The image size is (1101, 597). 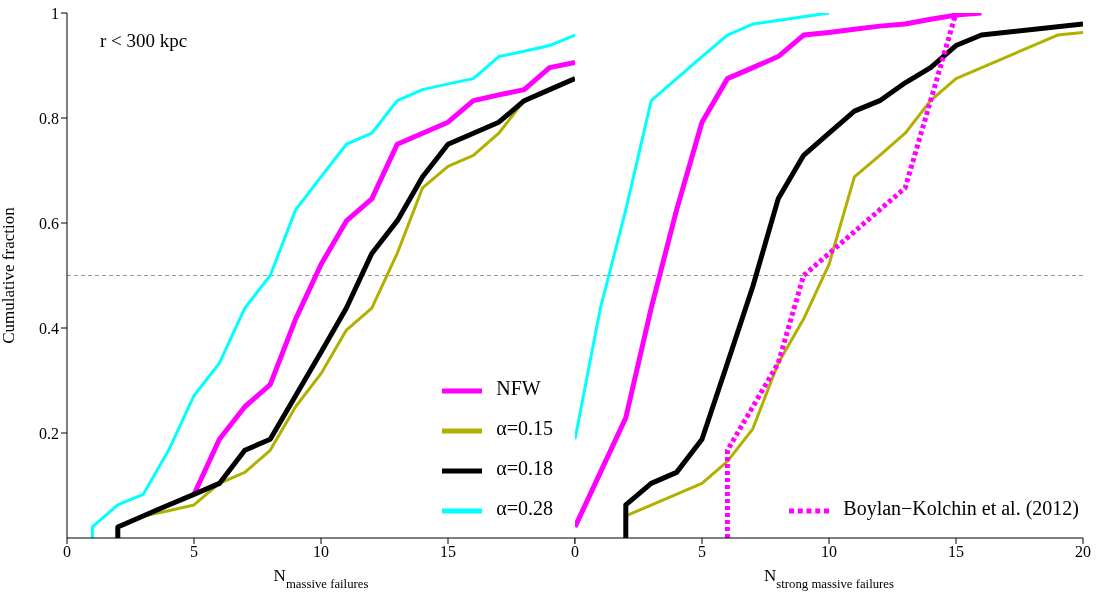 I want to click on x-axis-title: N$_{strong massive failures}$, so click(x=829, y=578).